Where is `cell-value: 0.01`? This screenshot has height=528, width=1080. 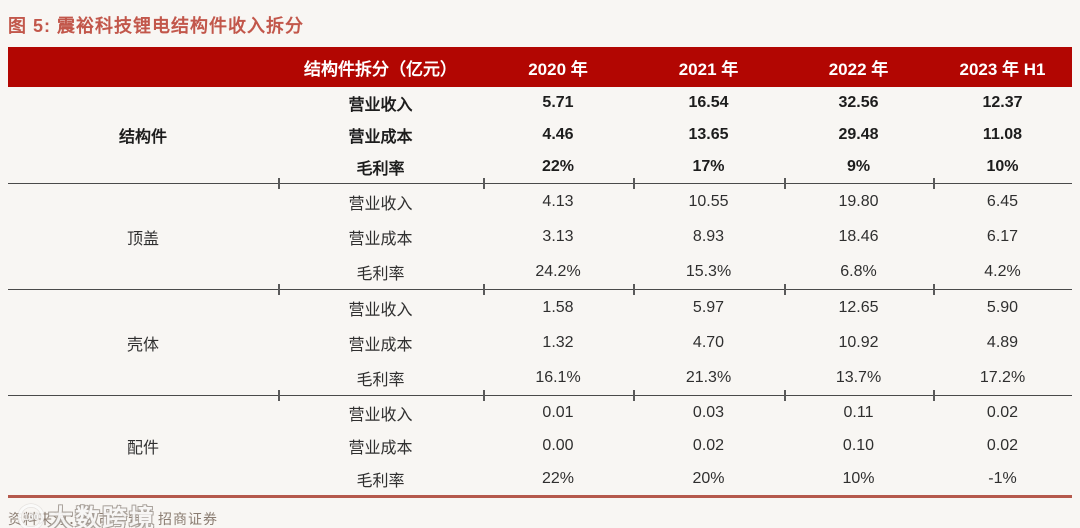 cell-value: 0.01 is located at coordinates (558, 412).